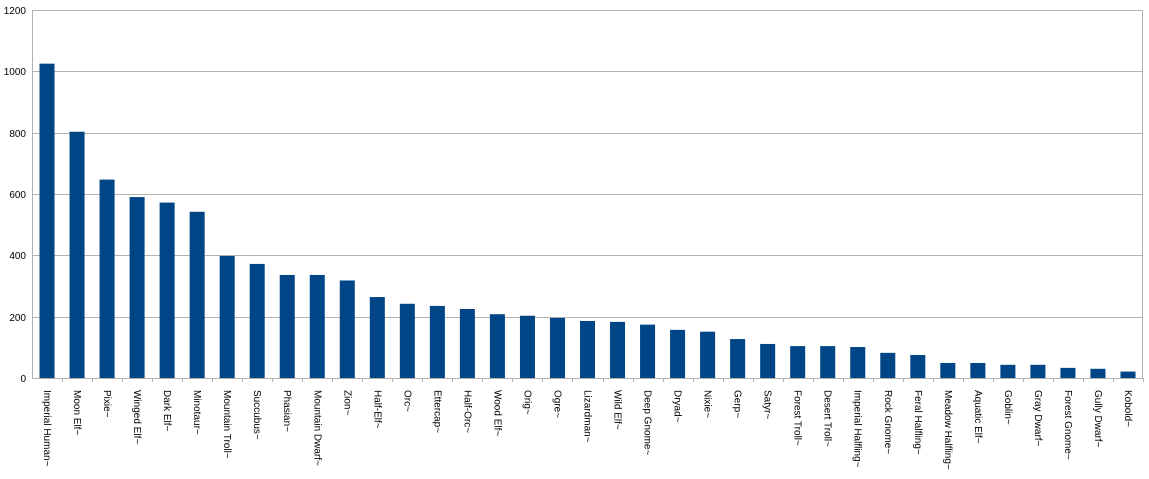  I want to click on category-label: Imperial Halfling~, so click(857, 429).